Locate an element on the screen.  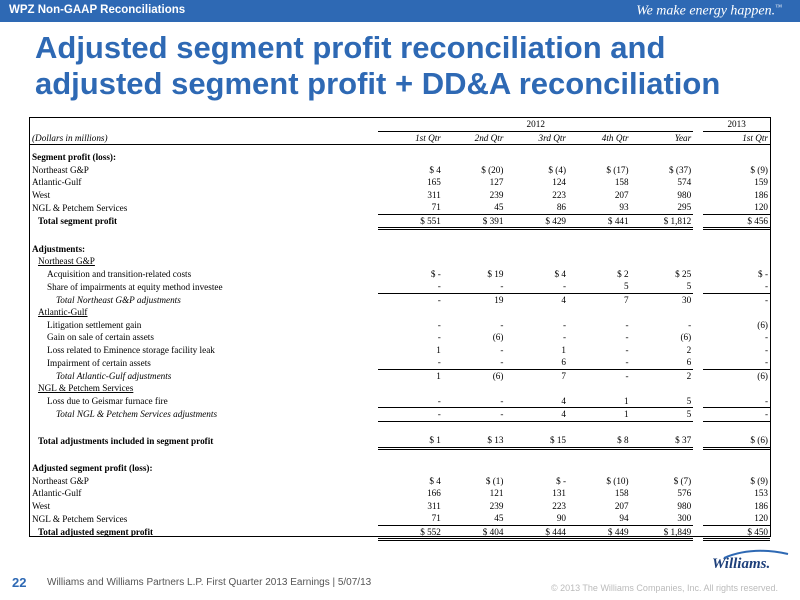
table-cell: 30 is located at coordinates (687, 299).